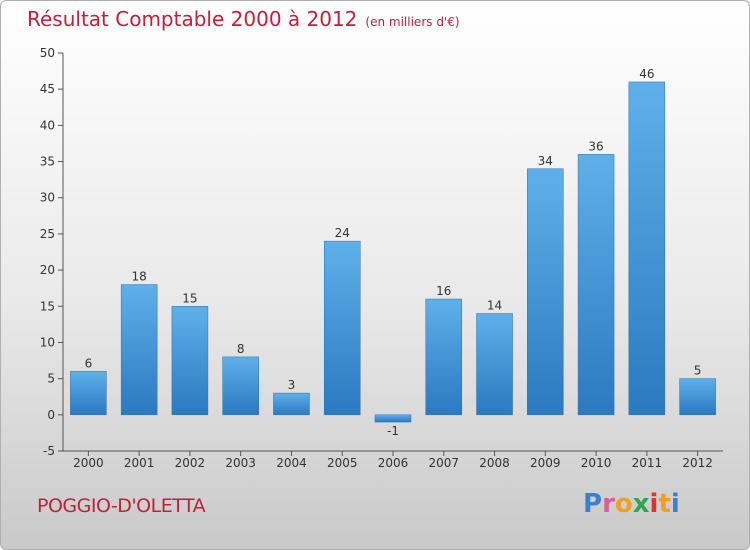 This screenshot has width=750, height=550. Describe the element at coordinates (291, 463) in the screenshot. I see `x-tick-label: 2004` at that location.